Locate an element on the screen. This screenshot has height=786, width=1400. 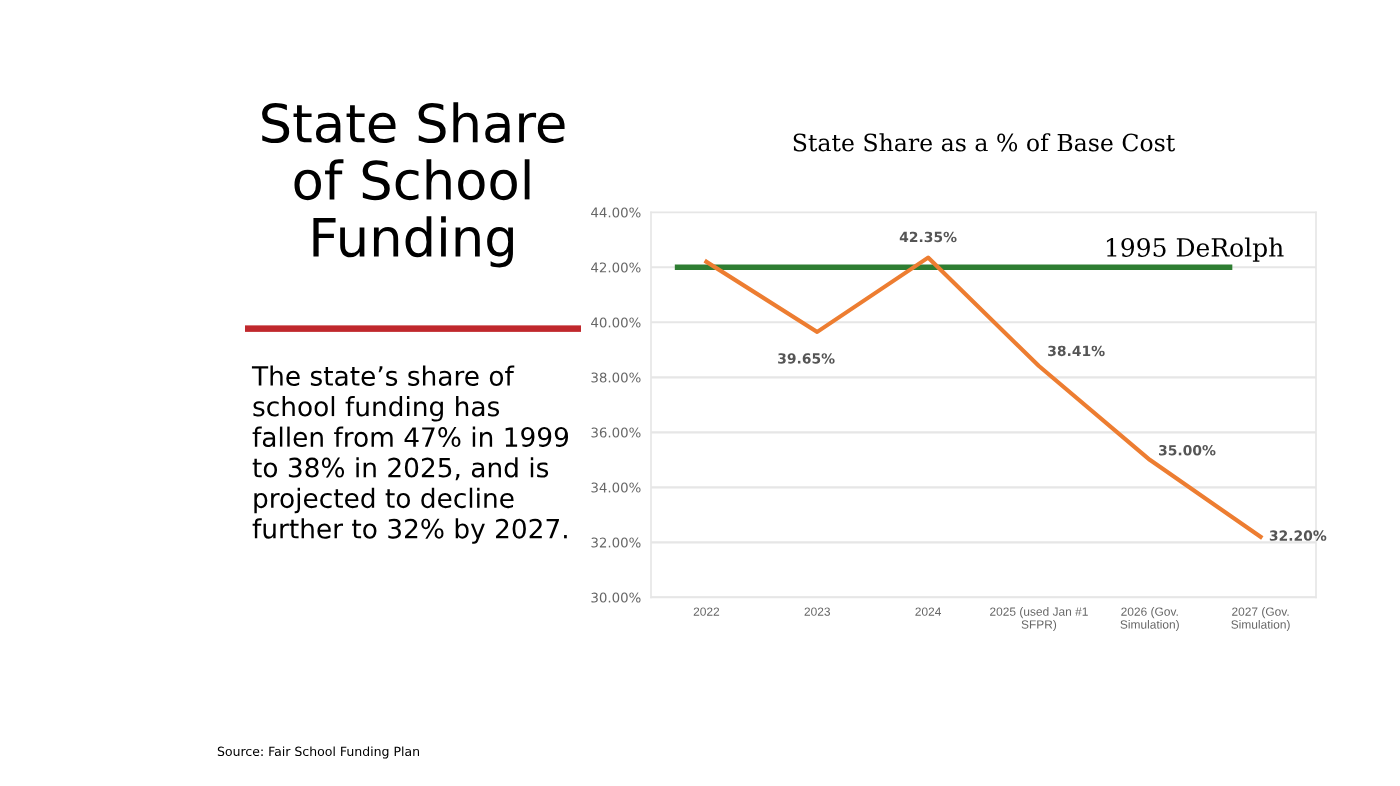
text: The state’s share of school funding has fallen from 47% in 1999 to 38% in 2025, and is projected to decline further to 32% by 2027. is located at coordinates (410, 454).